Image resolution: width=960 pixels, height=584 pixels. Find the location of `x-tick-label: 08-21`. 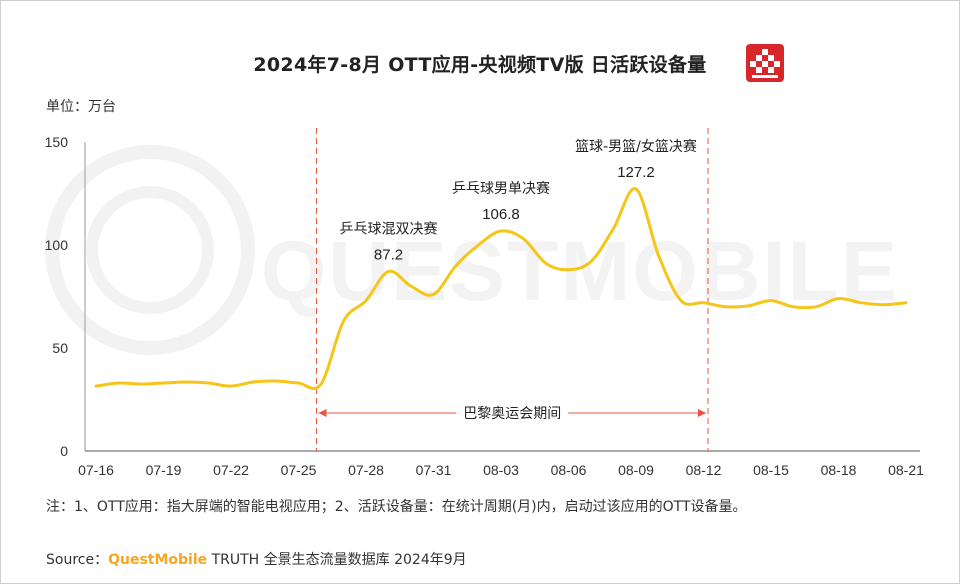

x-tick-label: 08-21 is located at coordinates (906, 470).